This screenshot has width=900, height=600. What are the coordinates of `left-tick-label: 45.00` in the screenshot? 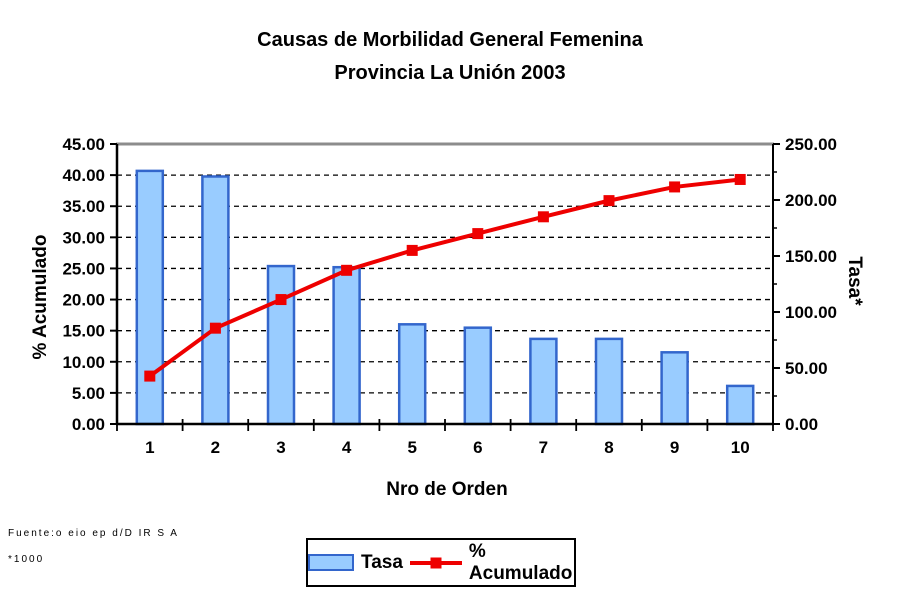 It's located at (83, 144).